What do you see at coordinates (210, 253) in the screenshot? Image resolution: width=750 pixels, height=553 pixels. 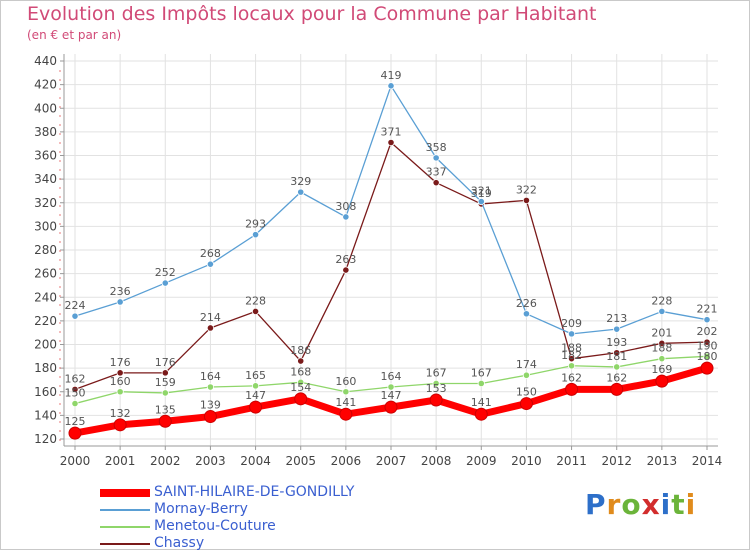 I see `data-label-mornay-berry: 268` at bounding box center [210, 253].